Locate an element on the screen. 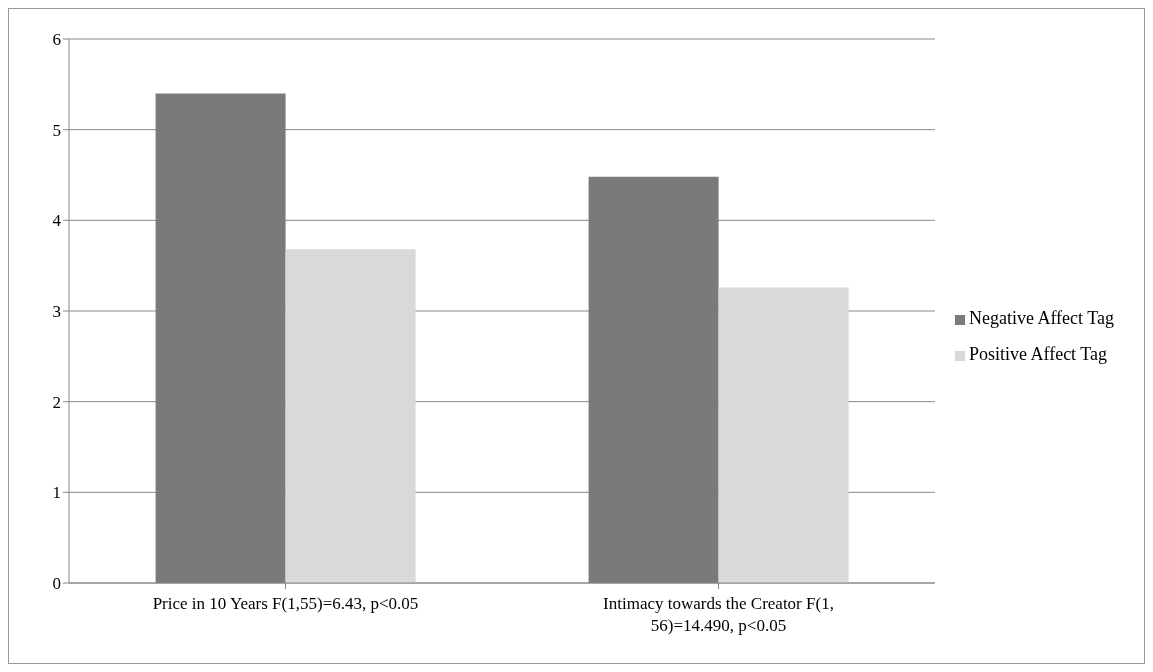 The width and height of the screenshot is (1153, 672). y-tick-label: 5 is located at coordinates (56, 130).